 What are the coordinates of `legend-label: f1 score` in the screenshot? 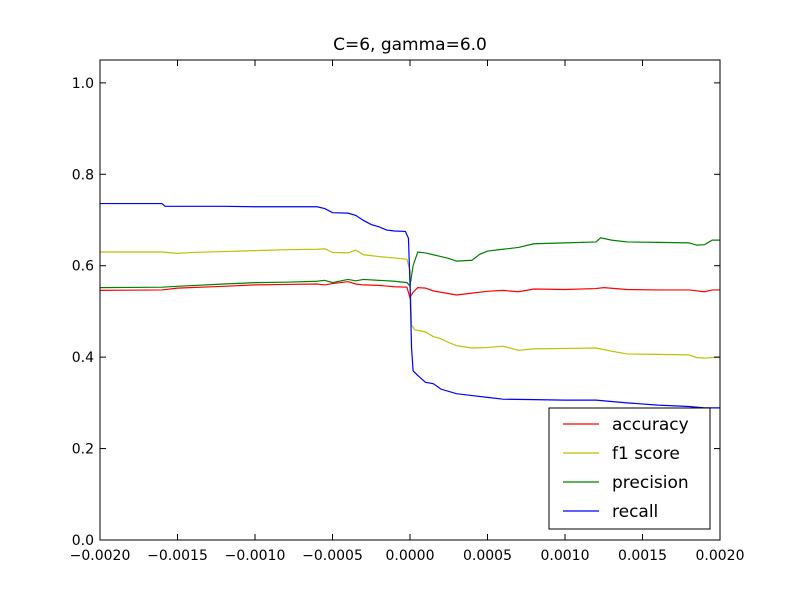 It's located at (646, 454).